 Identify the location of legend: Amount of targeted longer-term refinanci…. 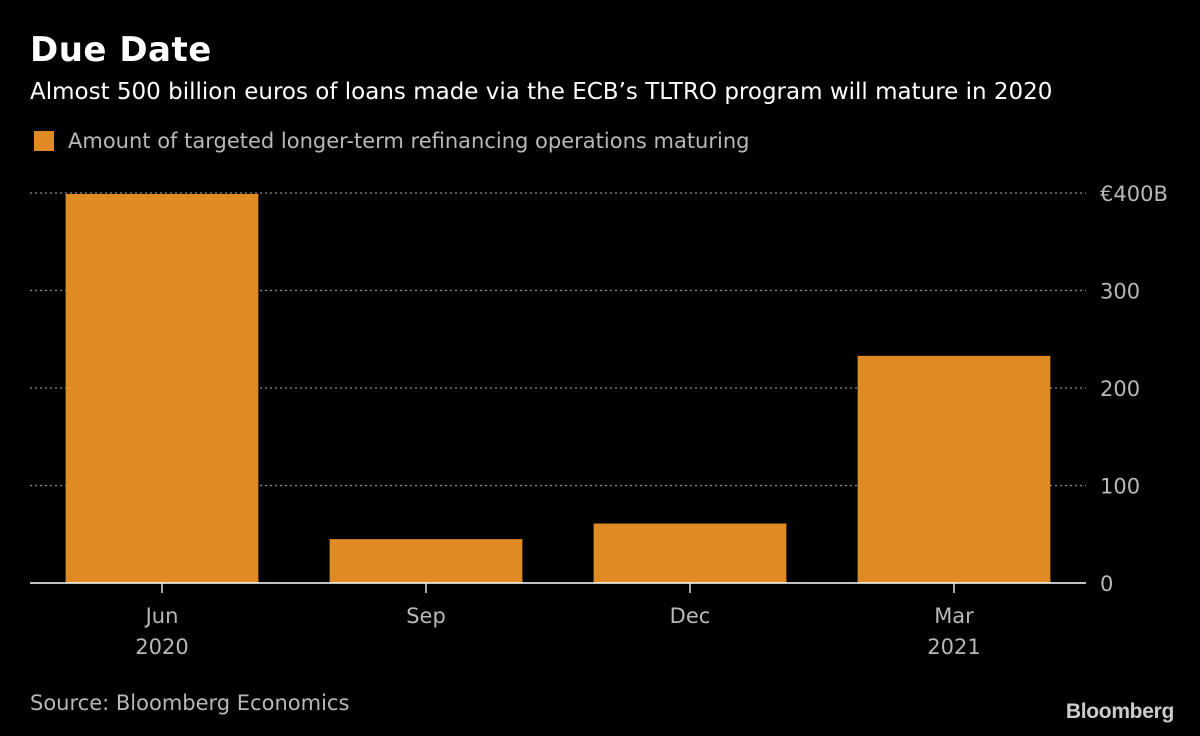
(391, 141).